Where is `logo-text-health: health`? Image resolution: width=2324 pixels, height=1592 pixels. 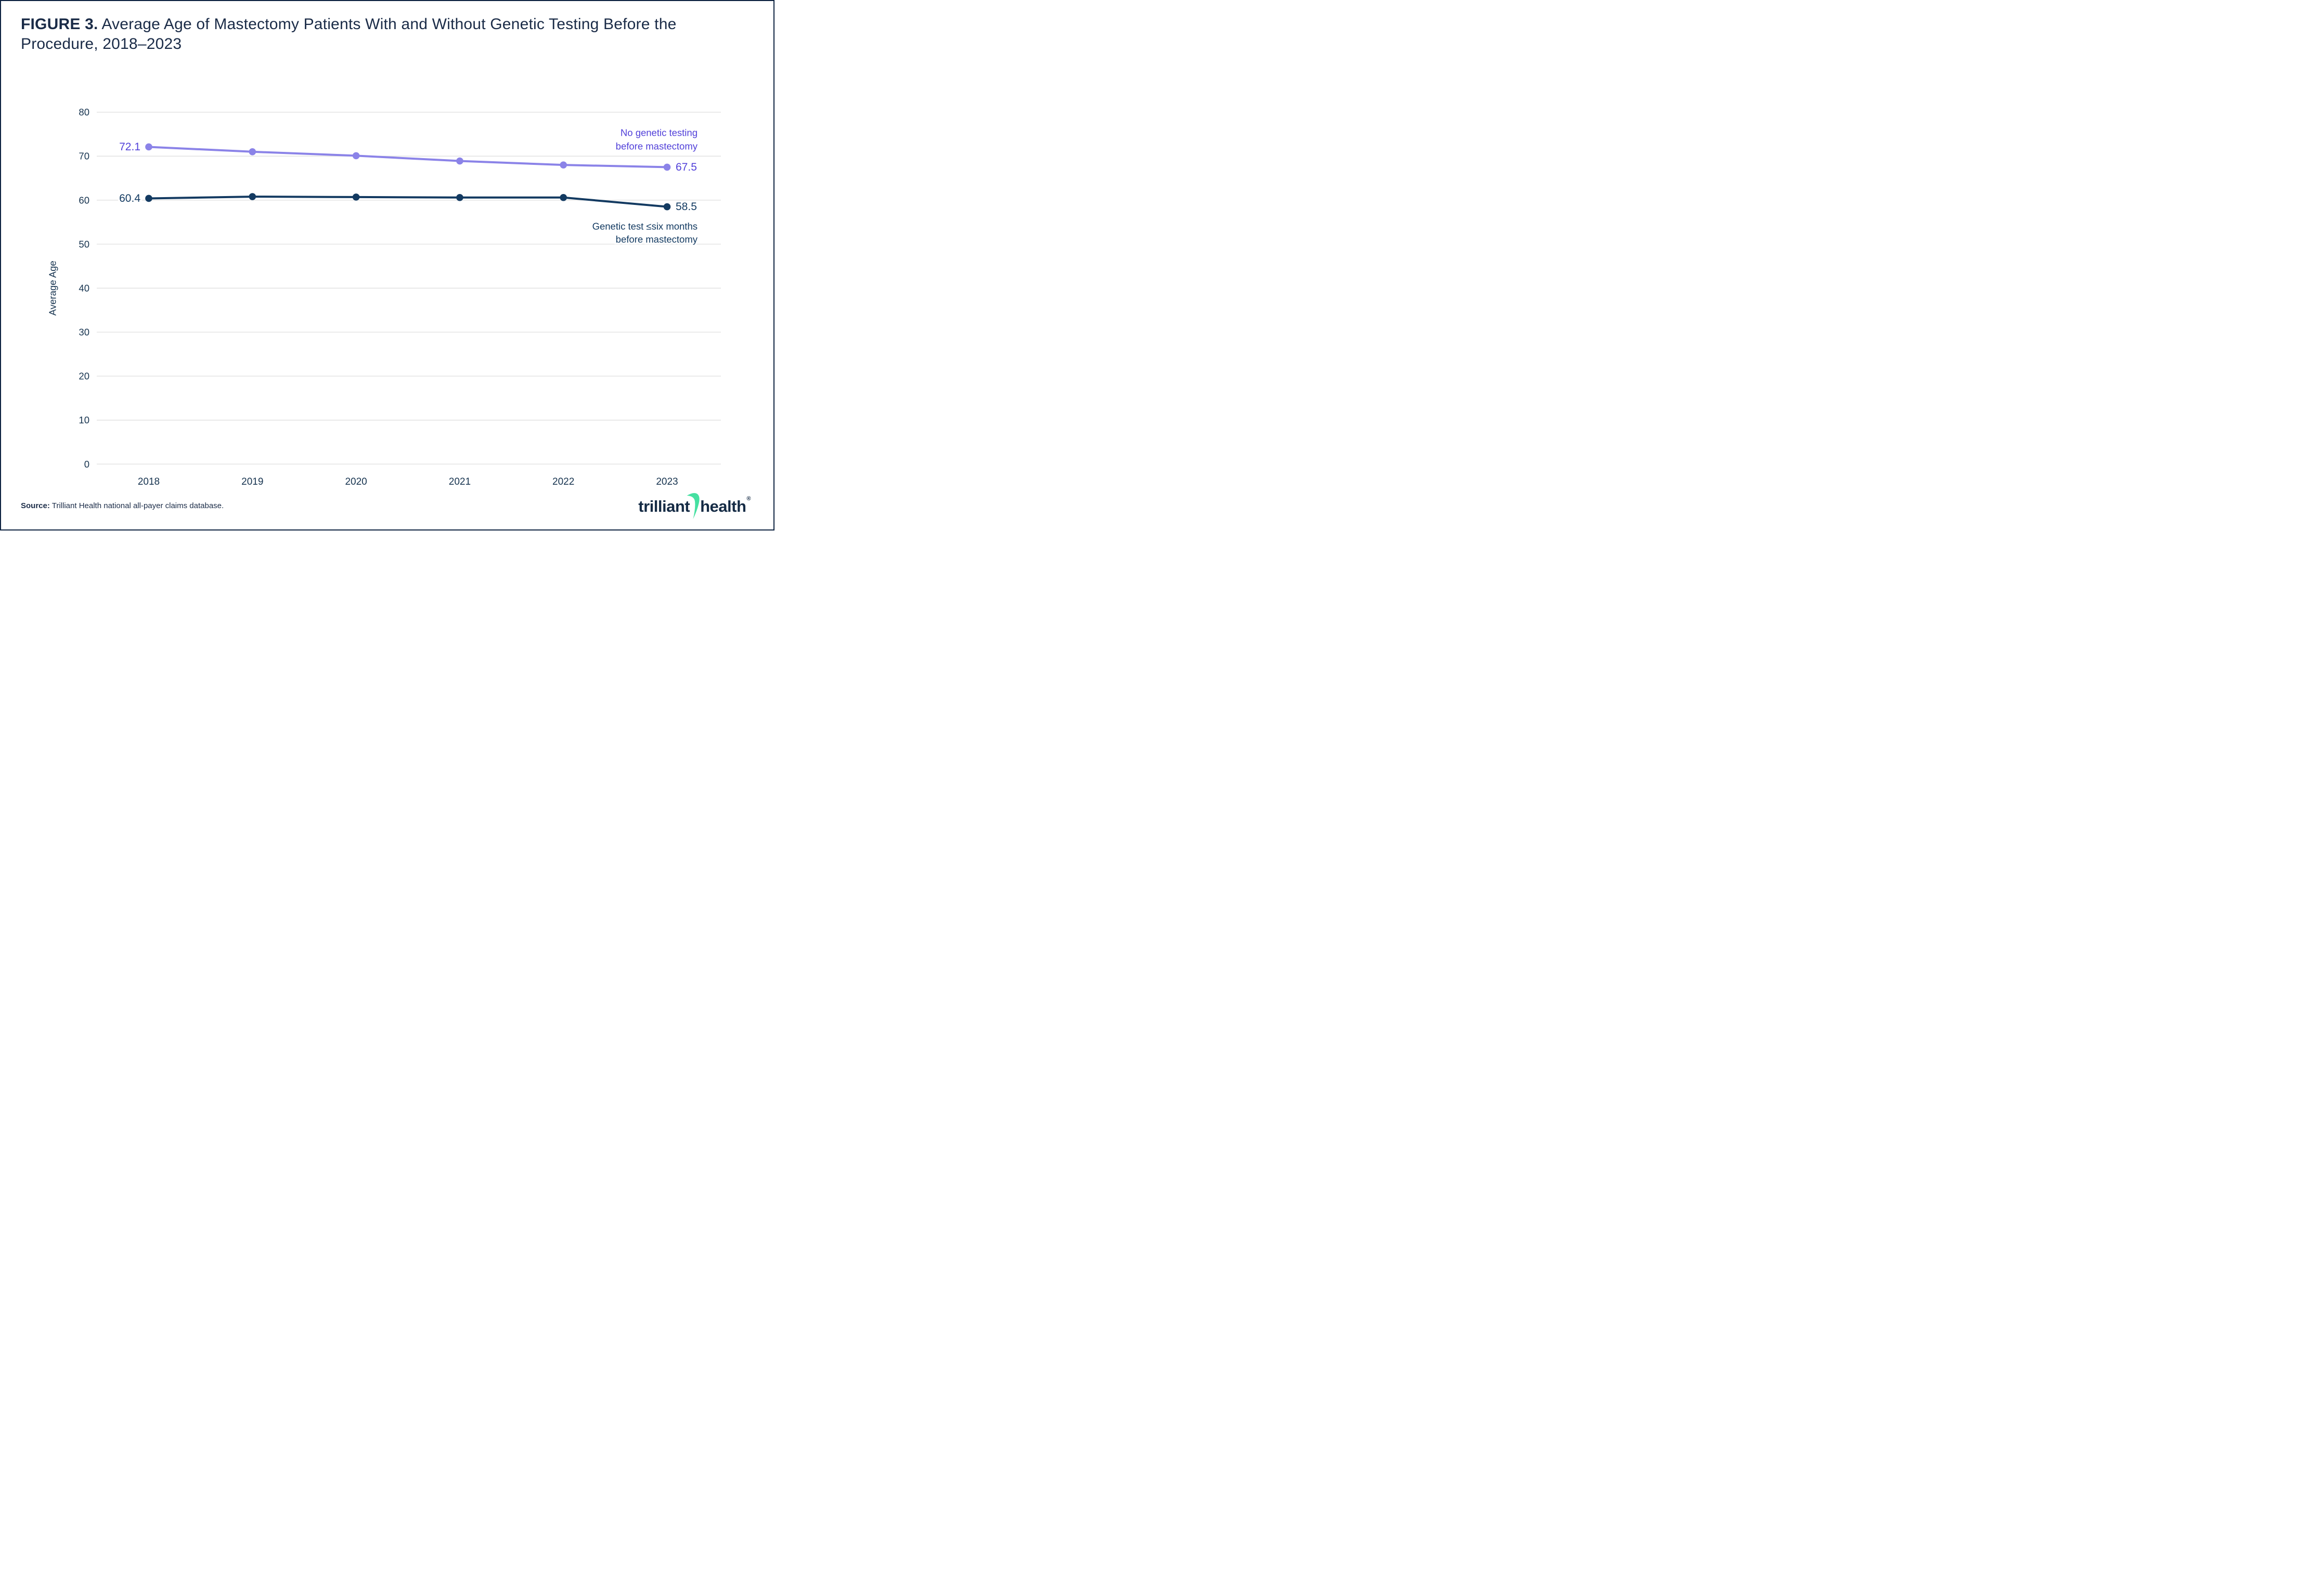 logo-text-health: health is located at coordinates (723, 506).